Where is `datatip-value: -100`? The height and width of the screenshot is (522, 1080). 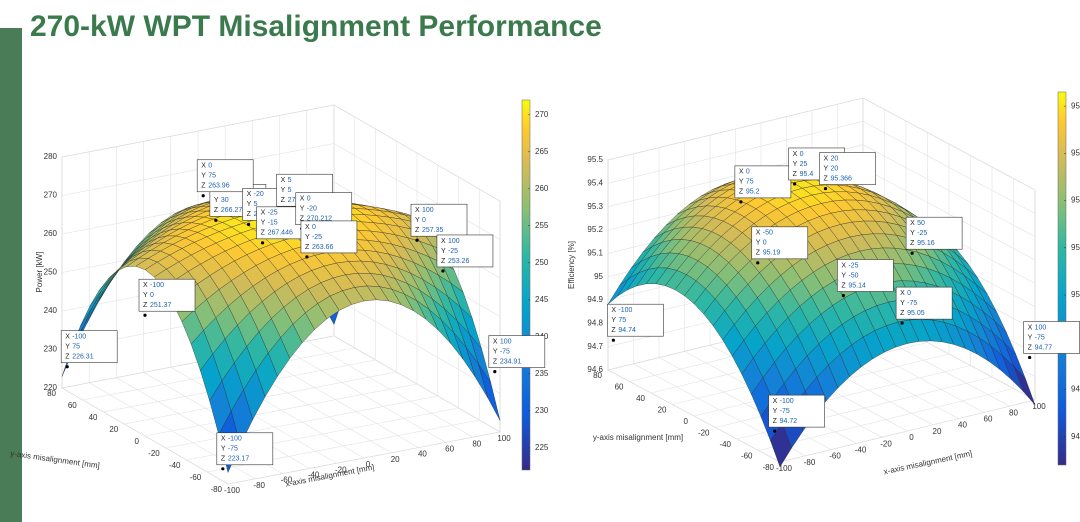
datatip-value: -100 is located at coordinates (157, 285).